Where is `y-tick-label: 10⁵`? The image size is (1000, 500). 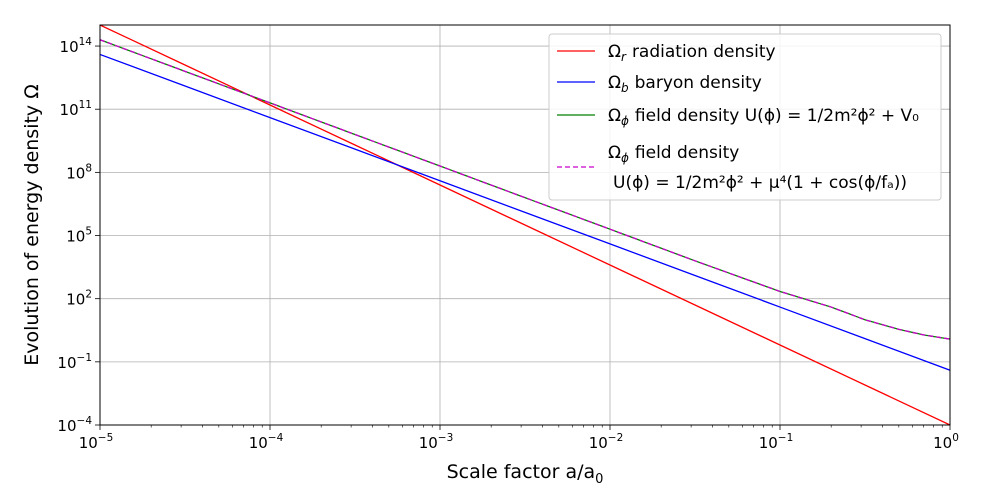 y-tick-label: 10⁵ is located at coordinates (79, 236).